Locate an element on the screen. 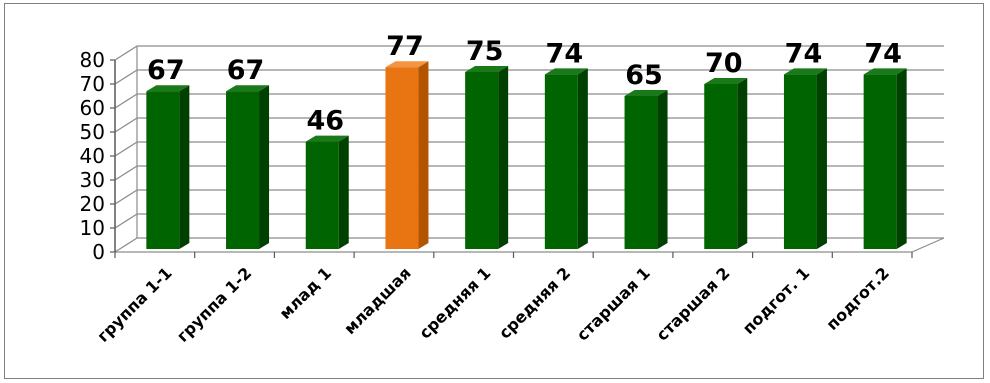  x-tick-label: подгот.2 is located at coordinates (857, 298).